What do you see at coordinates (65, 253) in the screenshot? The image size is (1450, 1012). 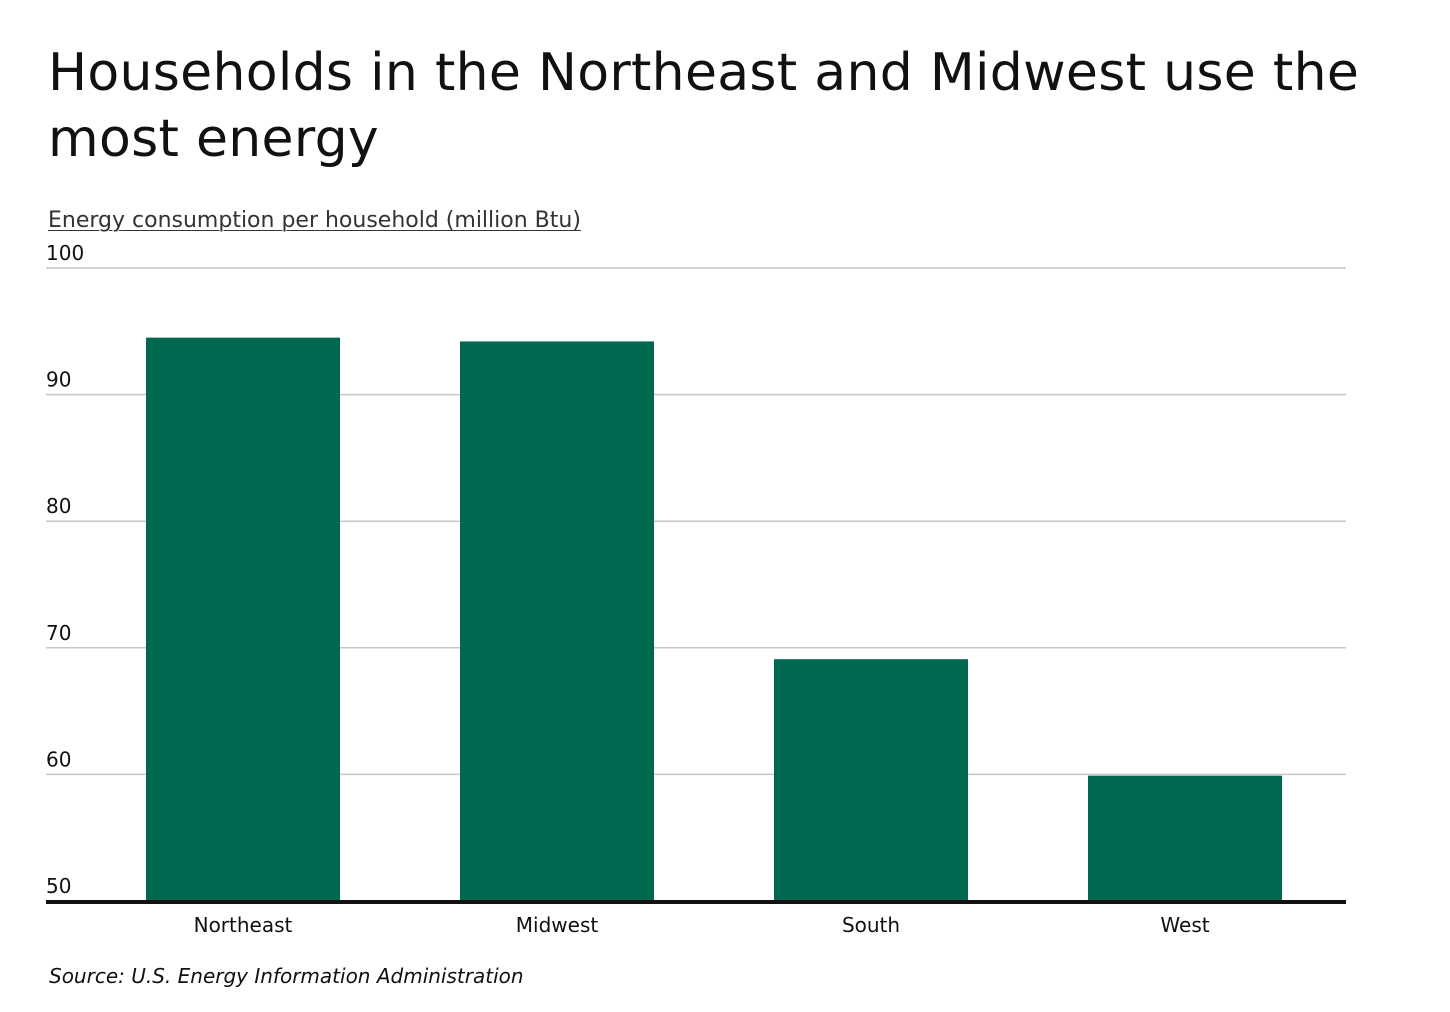 I see `y-tick-label: 100` at bounding box center [65, 253].